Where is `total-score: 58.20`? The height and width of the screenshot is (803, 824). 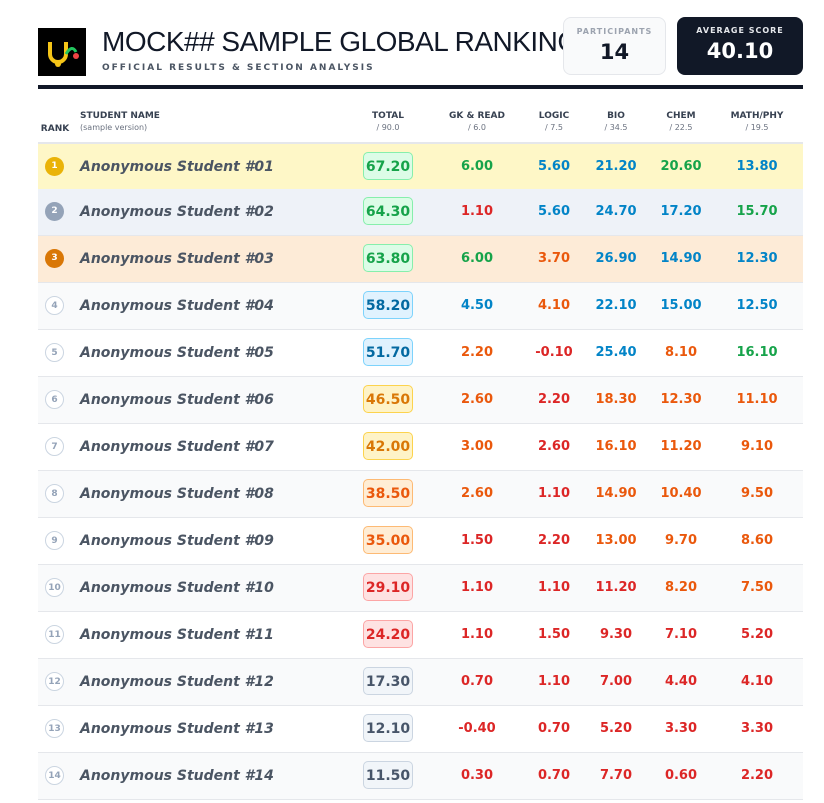 total-score: 58.20 is located at coordinates (388, 305).